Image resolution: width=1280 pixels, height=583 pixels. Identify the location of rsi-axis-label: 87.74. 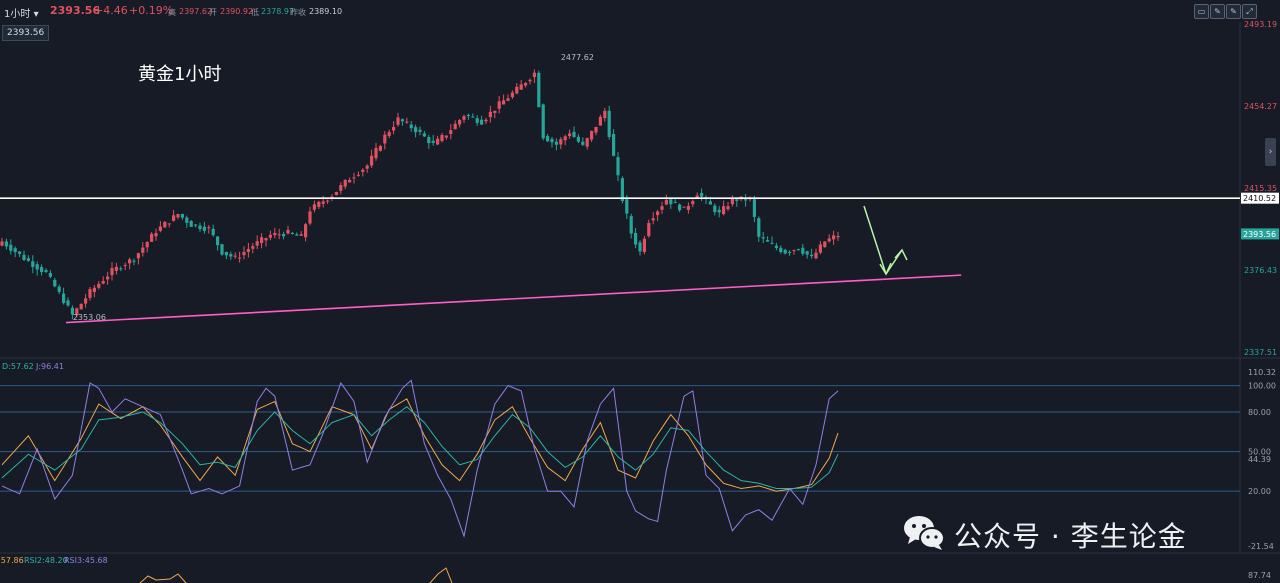
(1259, 575).